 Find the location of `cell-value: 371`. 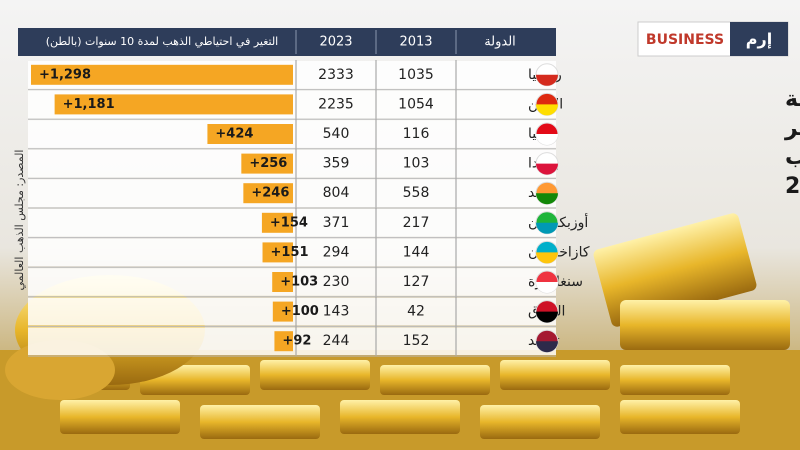

cell-value: 371 is located at coordinates (336, 223).